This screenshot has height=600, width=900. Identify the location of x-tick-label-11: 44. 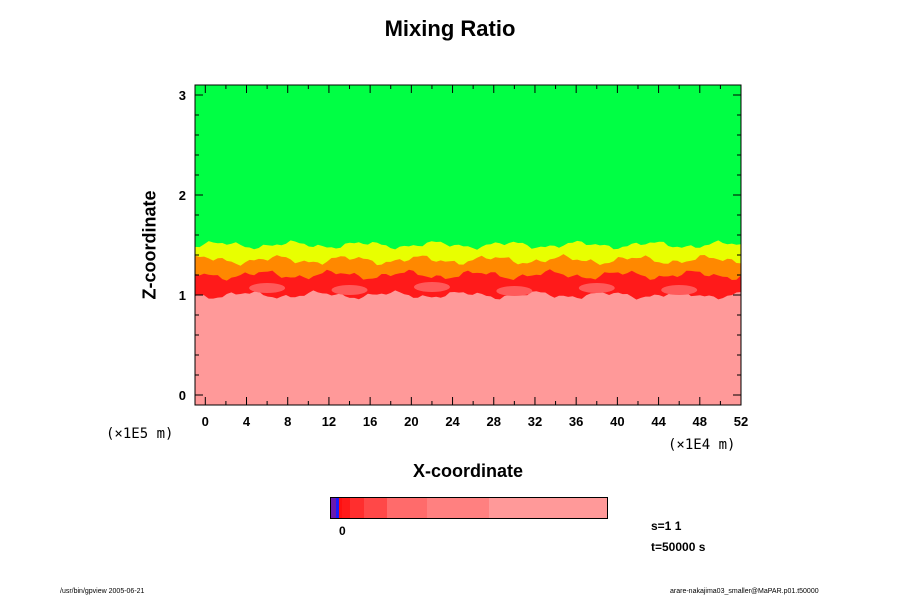
(658, 421).